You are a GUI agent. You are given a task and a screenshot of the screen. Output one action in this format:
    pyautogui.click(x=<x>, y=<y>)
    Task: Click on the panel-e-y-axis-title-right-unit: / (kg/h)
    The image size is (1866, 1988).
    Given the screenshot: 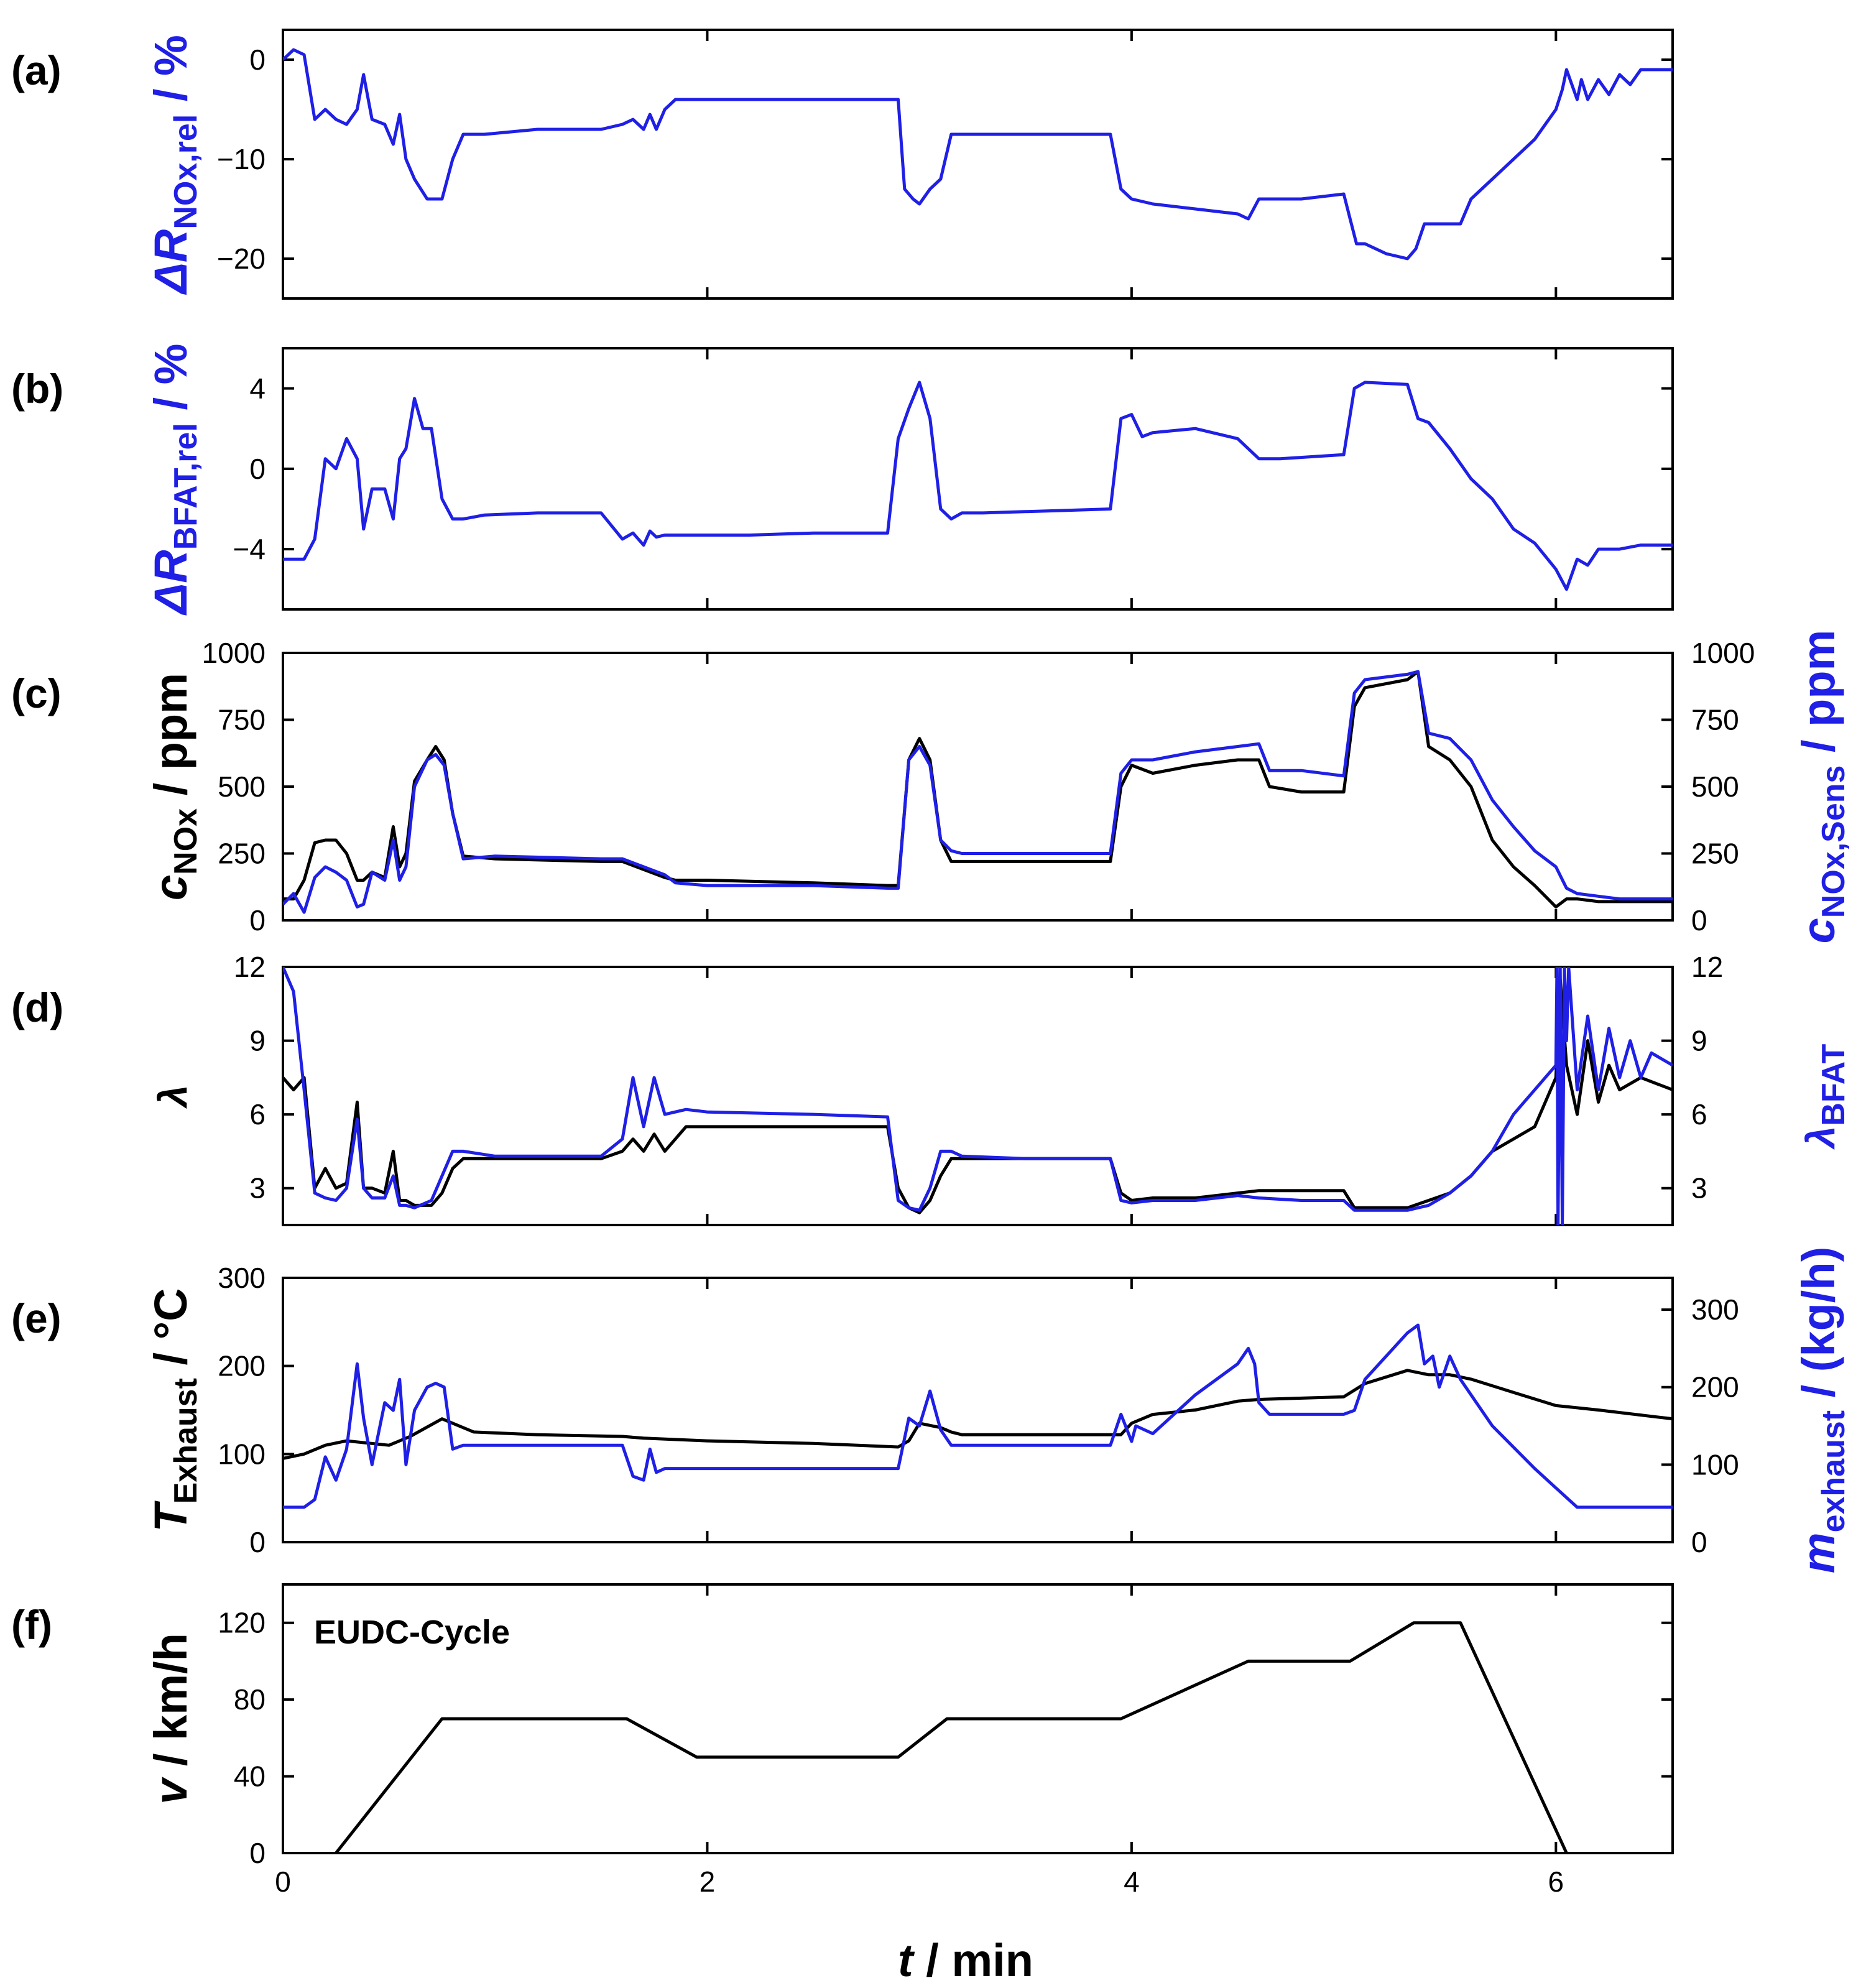 What is the action you would take?
    pyautogui.click(x=1819, y=1328)
    